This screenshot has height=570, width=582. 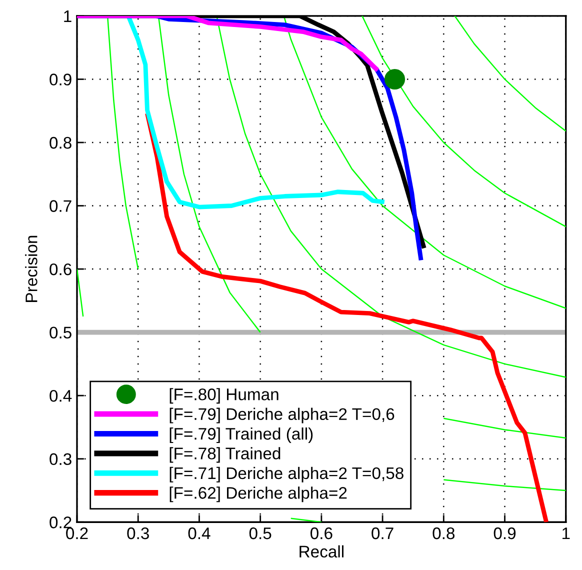 What do you see at coordinates (321, 533) in the screenshot?
I see `x-tick-label: 0.6` at bounding box center [321, 533].